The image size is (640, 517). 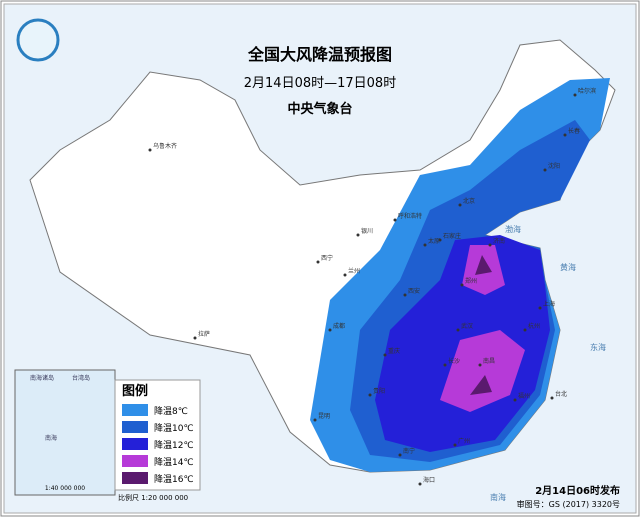 I want to click on title: 全国大风降温预报图, so click(x=319, y=54).